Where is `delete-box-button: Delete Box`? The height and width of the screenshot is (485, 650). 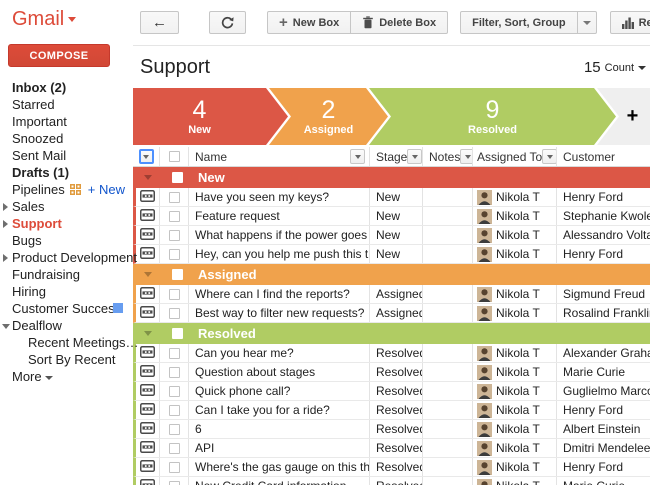 delete-box-button: Delete Box is located at coordinates (400, 22).